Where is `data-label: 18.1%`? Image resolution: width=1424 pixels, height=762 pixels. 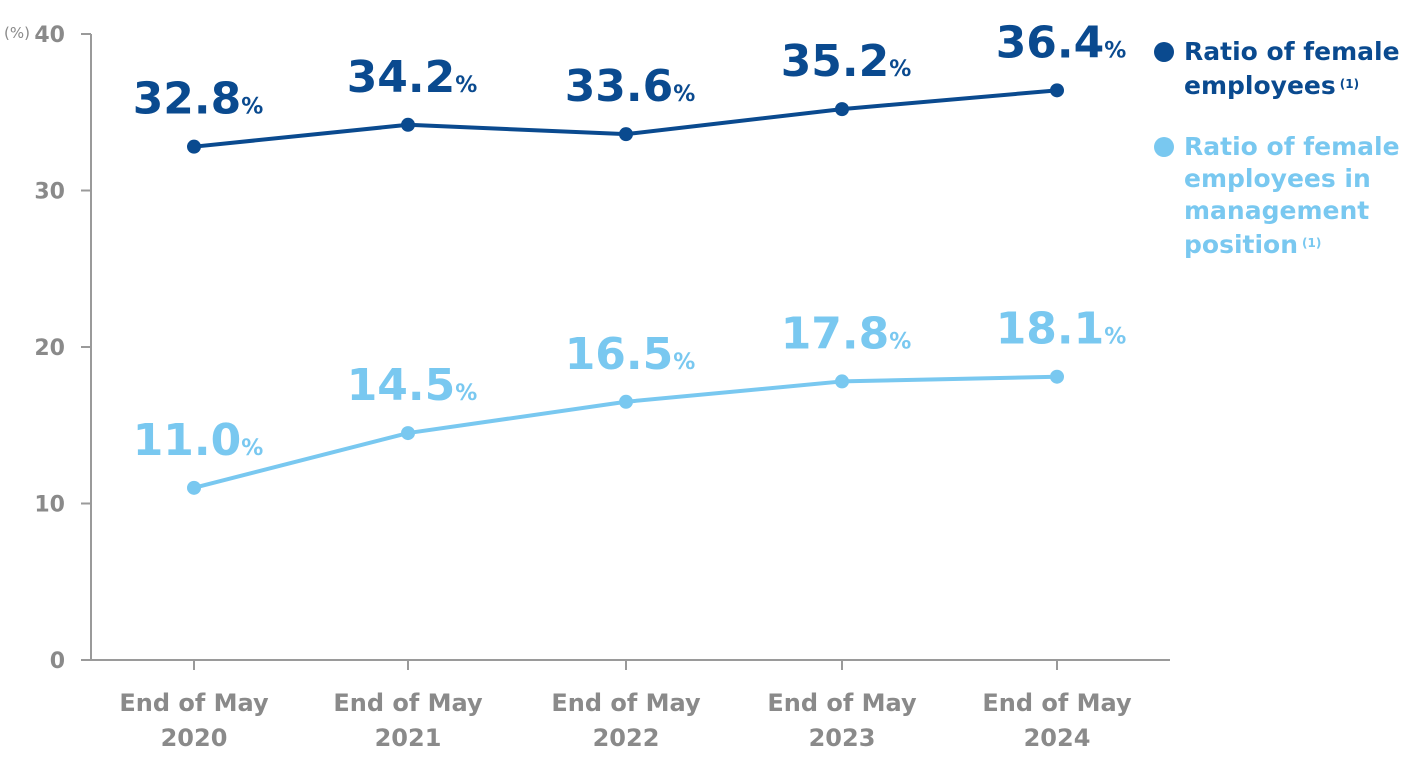
data-label: 18.1% is located at coordinates (1061, 329).